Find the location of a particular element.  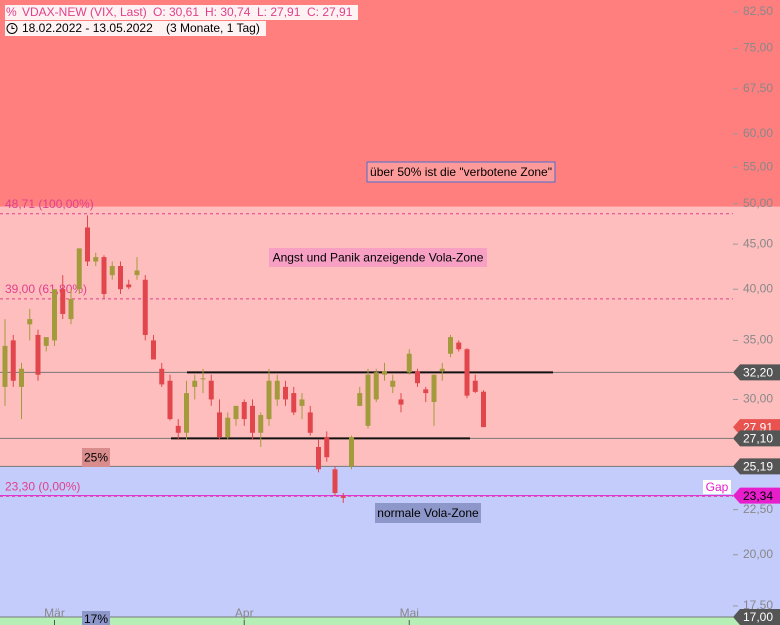

price-label: 23,34 is located at coordinates (758, 496).